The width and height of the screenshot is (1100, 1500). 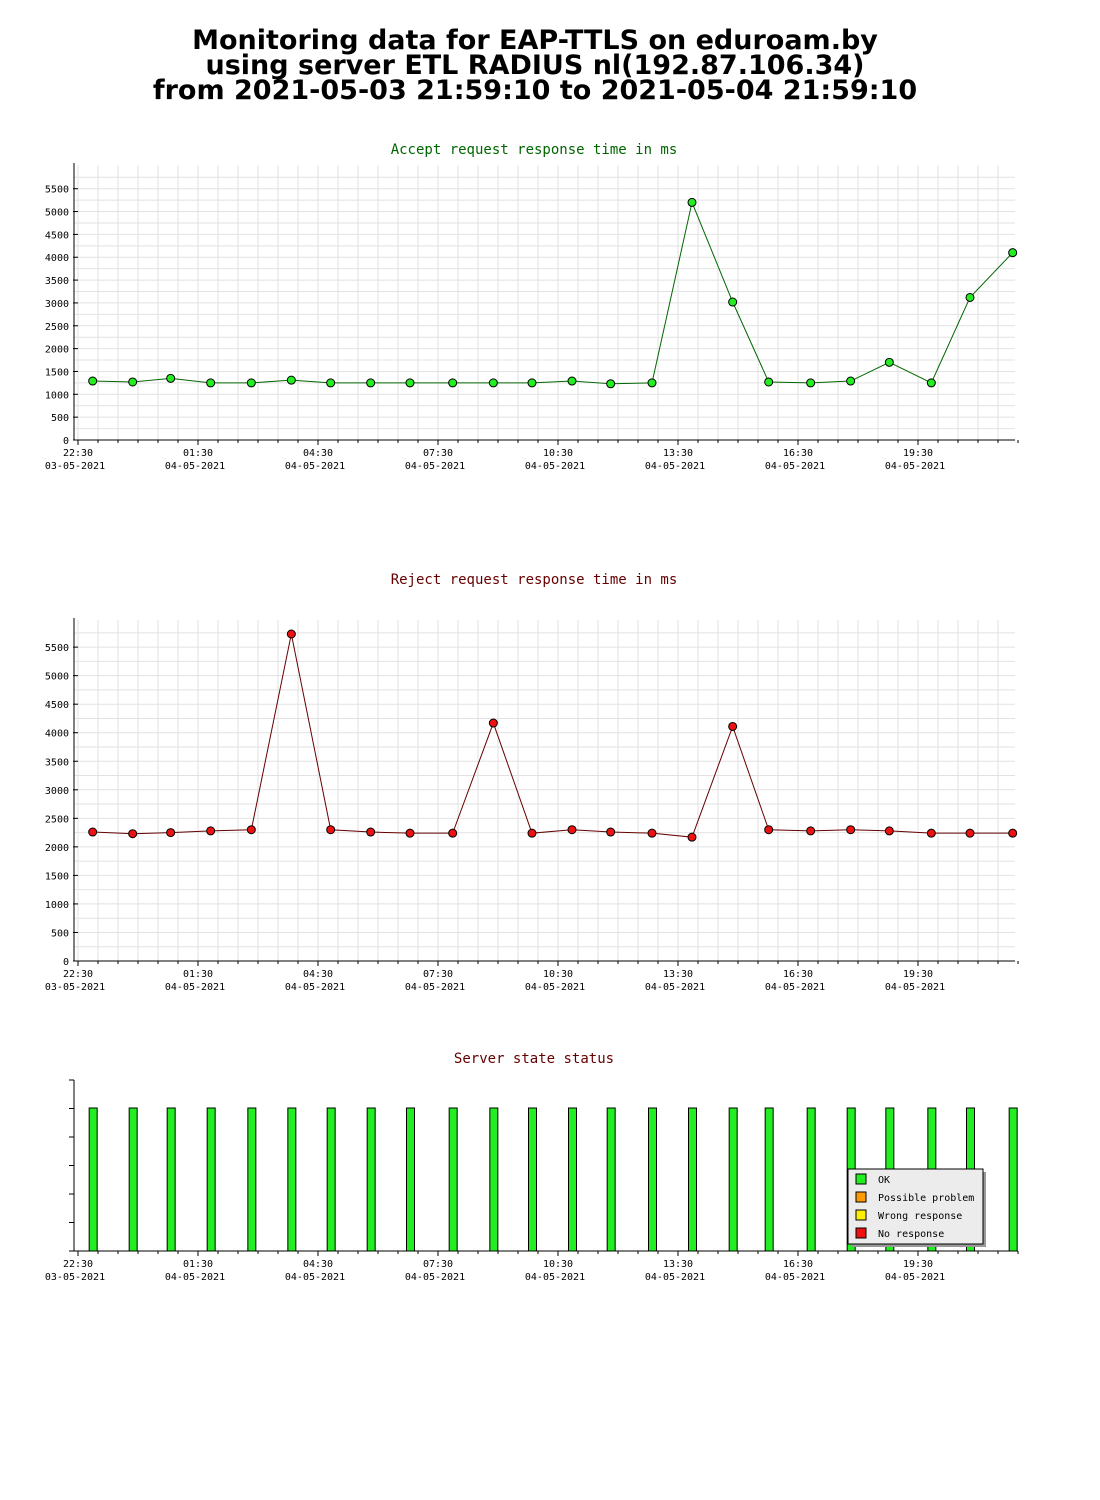 What do you see at coordinates (926, 1198) in the screenshot?
I see `legend-label: Possible problem` at bounding box center [926, 1198].